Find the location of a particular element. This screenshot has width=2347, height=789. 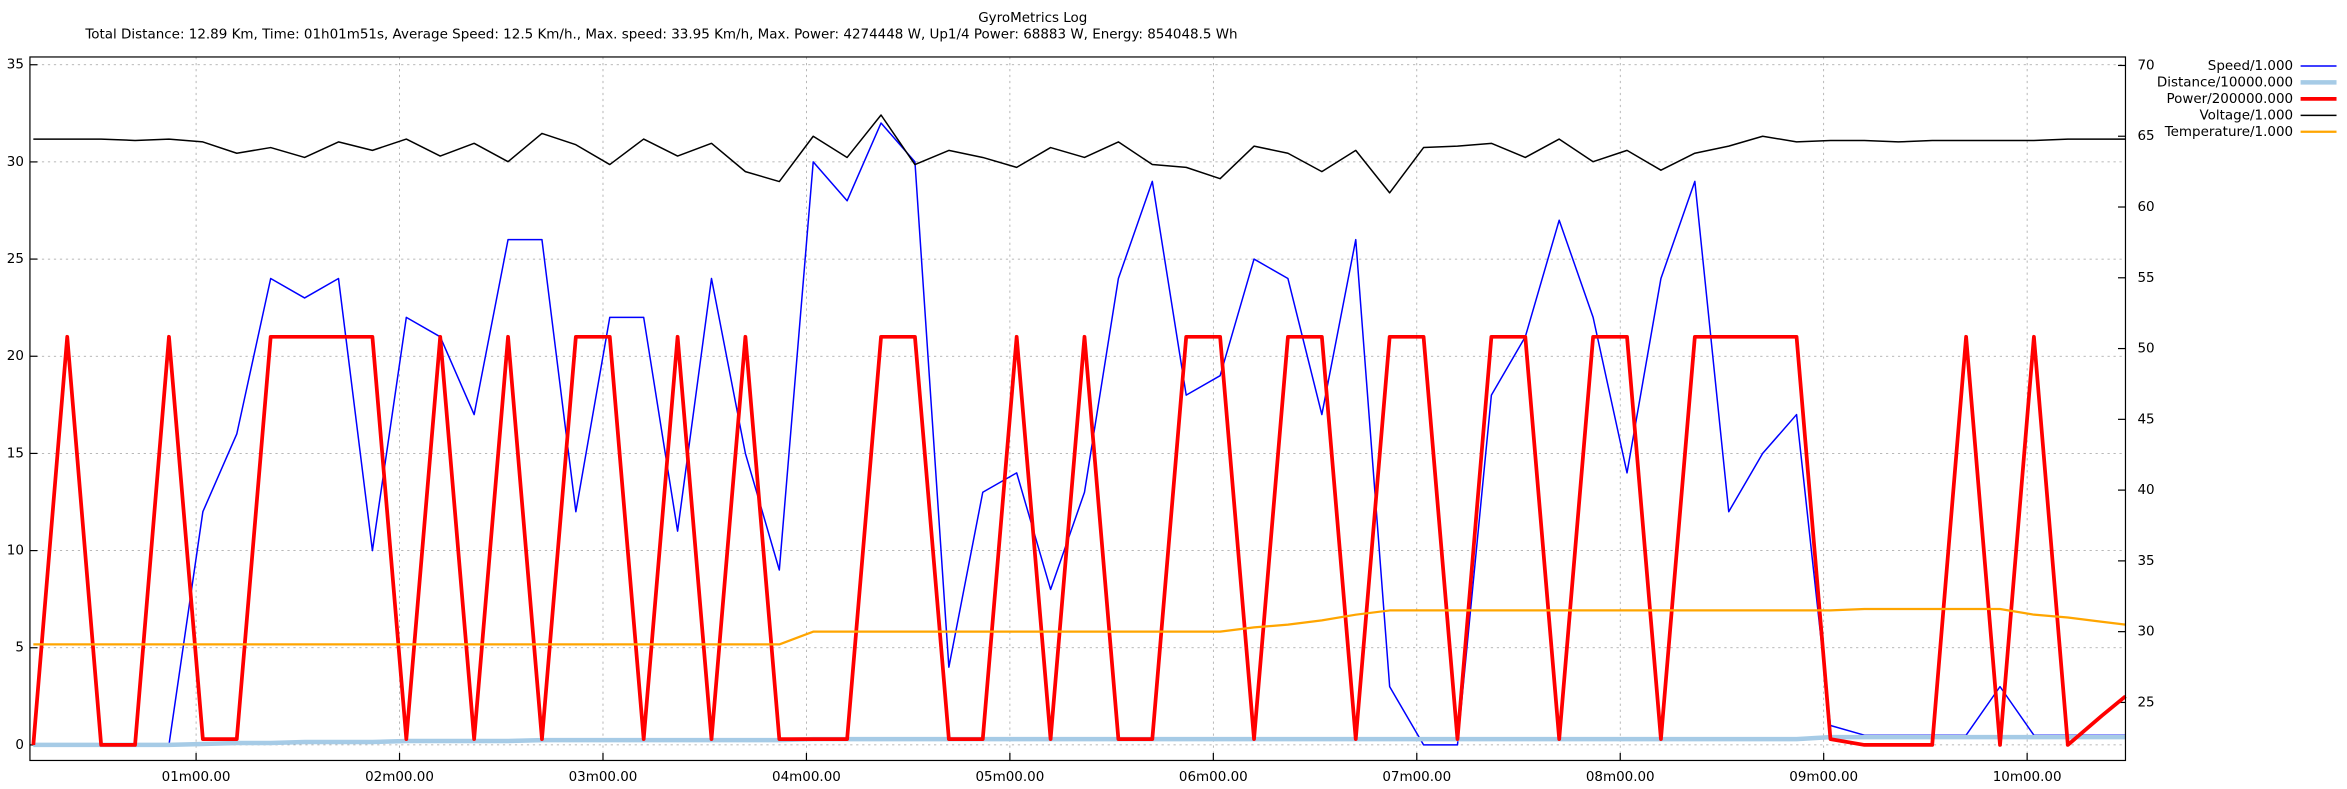

y2-tick-label: 35 is located at coordinates (2145, 561).